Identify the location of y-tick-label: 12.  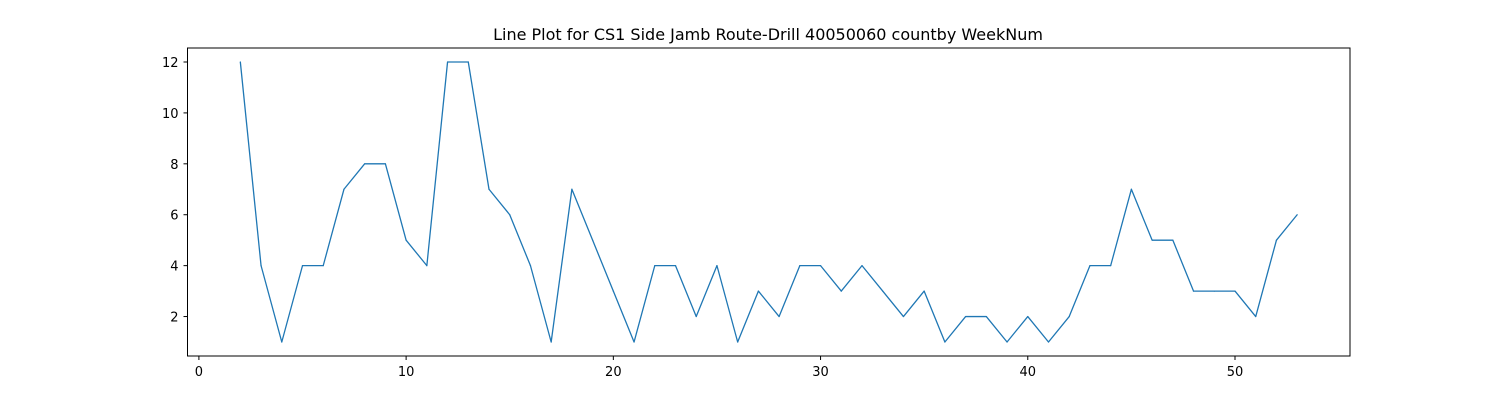
(170, 63).